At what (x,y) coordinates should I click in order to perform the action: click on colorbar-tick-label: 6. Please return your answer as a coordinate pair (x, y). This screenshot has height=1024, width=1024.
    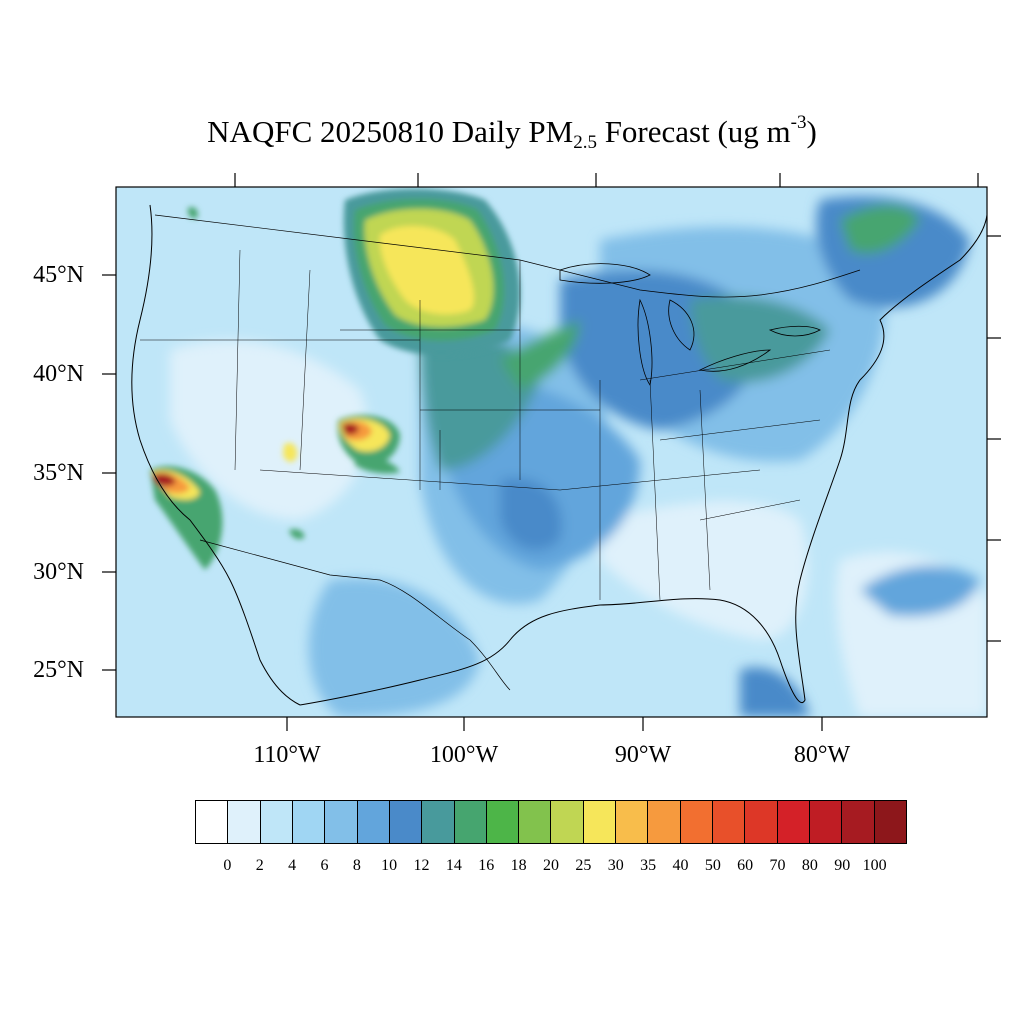
    Looking at the image, I should click on (324, 865).